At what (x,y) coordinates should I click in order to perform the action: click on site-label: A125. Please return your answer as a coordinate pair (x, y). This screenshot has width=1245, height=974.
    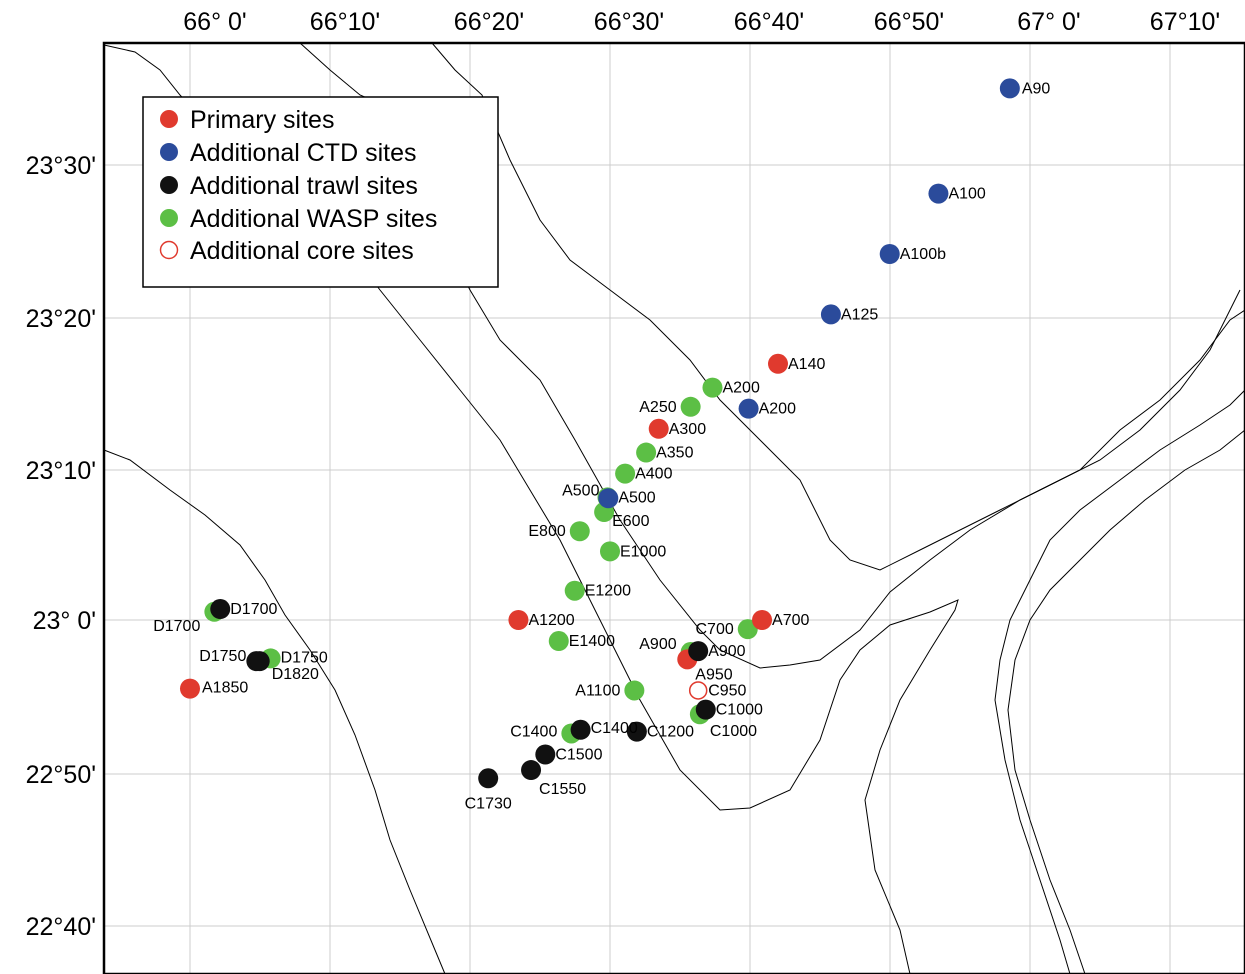
    Looking at the image, I should click on (859, 314).